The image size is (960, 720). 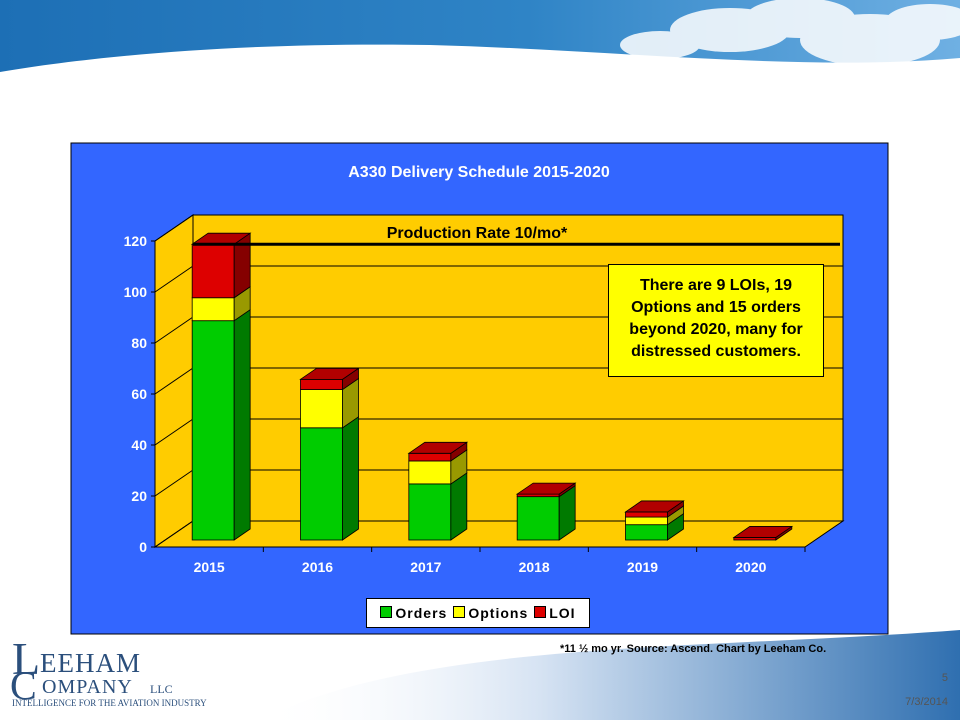 I want to click on production-rate-label: Production Rate 10/mo*, so click(x=477, y=233).